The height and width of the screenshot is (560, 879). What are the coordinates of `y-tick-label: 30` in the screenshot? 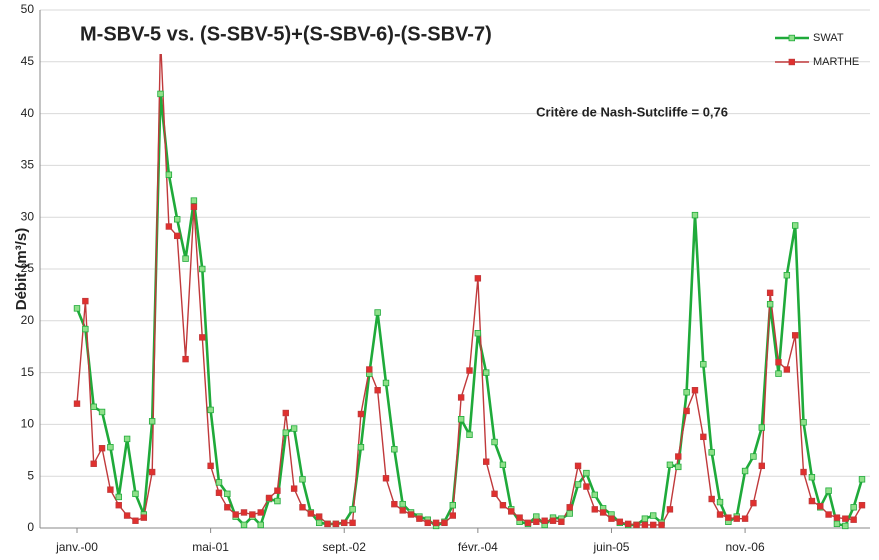 It's located at (28, 216).